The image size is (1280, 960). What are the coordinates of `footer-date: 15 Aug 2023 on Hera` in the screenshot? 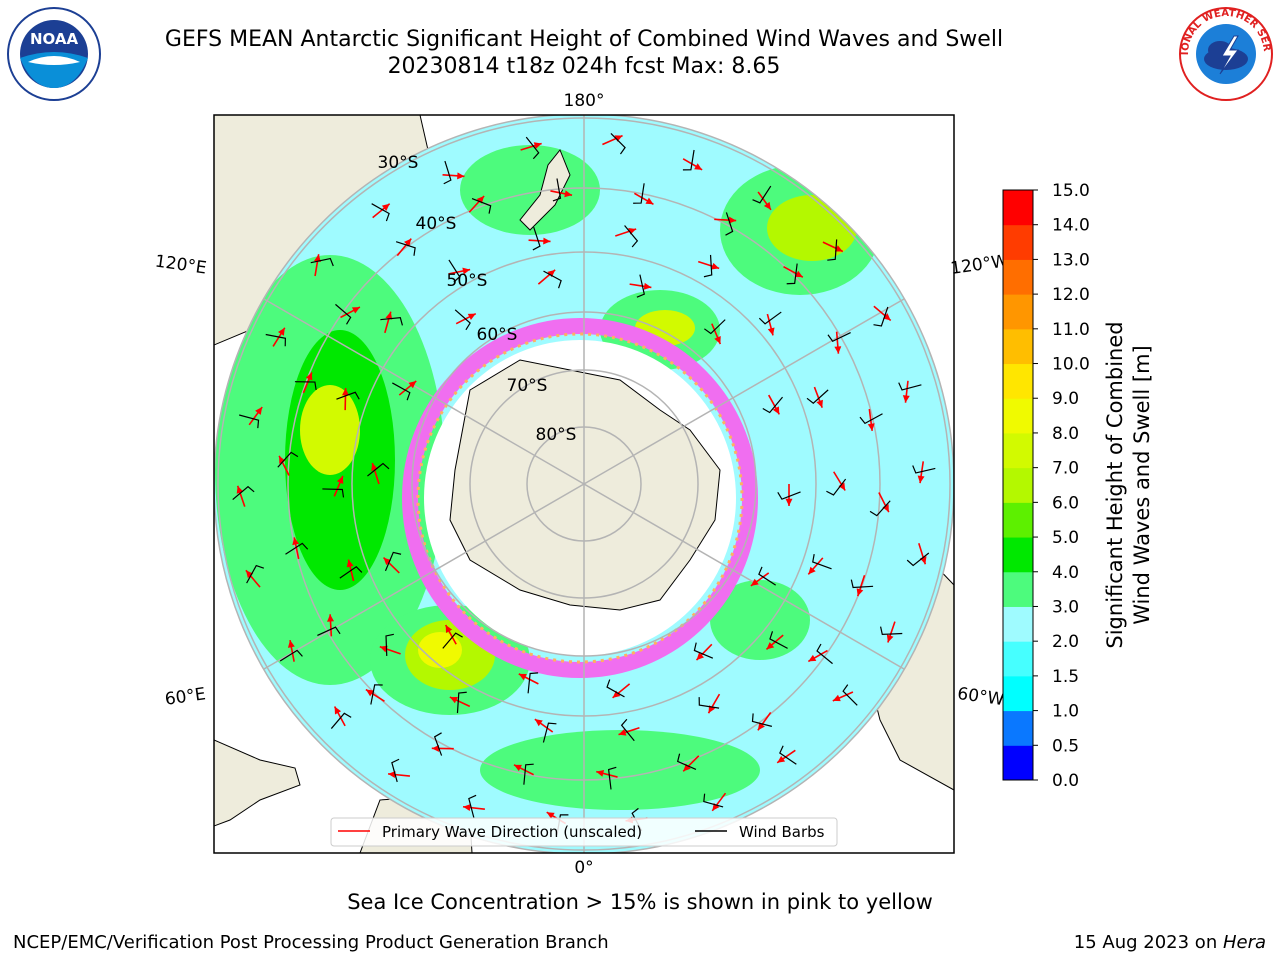 It's located at (1170, 942).